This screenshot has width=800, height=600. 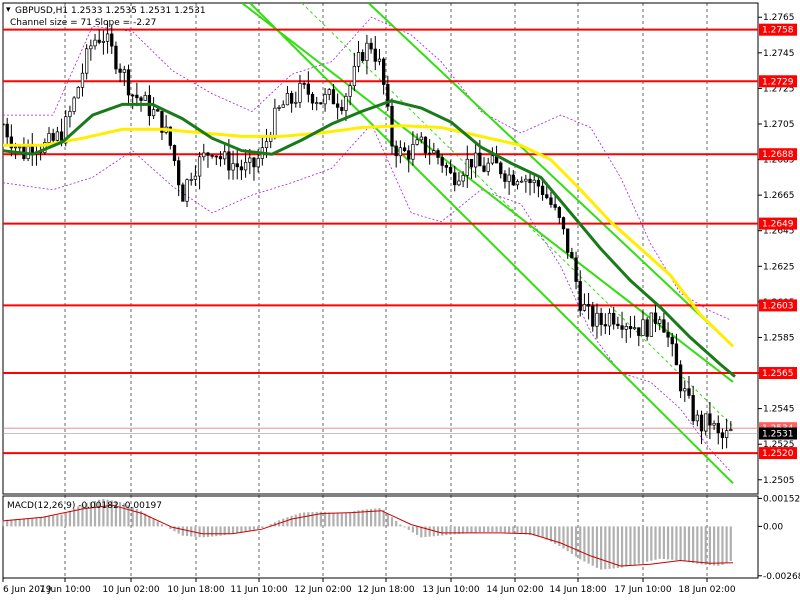 What do you see at coordinates (65, 590) in the screenshot?
I see `time-label: 7 Jun 10:00` at bounding box center [65, 590].